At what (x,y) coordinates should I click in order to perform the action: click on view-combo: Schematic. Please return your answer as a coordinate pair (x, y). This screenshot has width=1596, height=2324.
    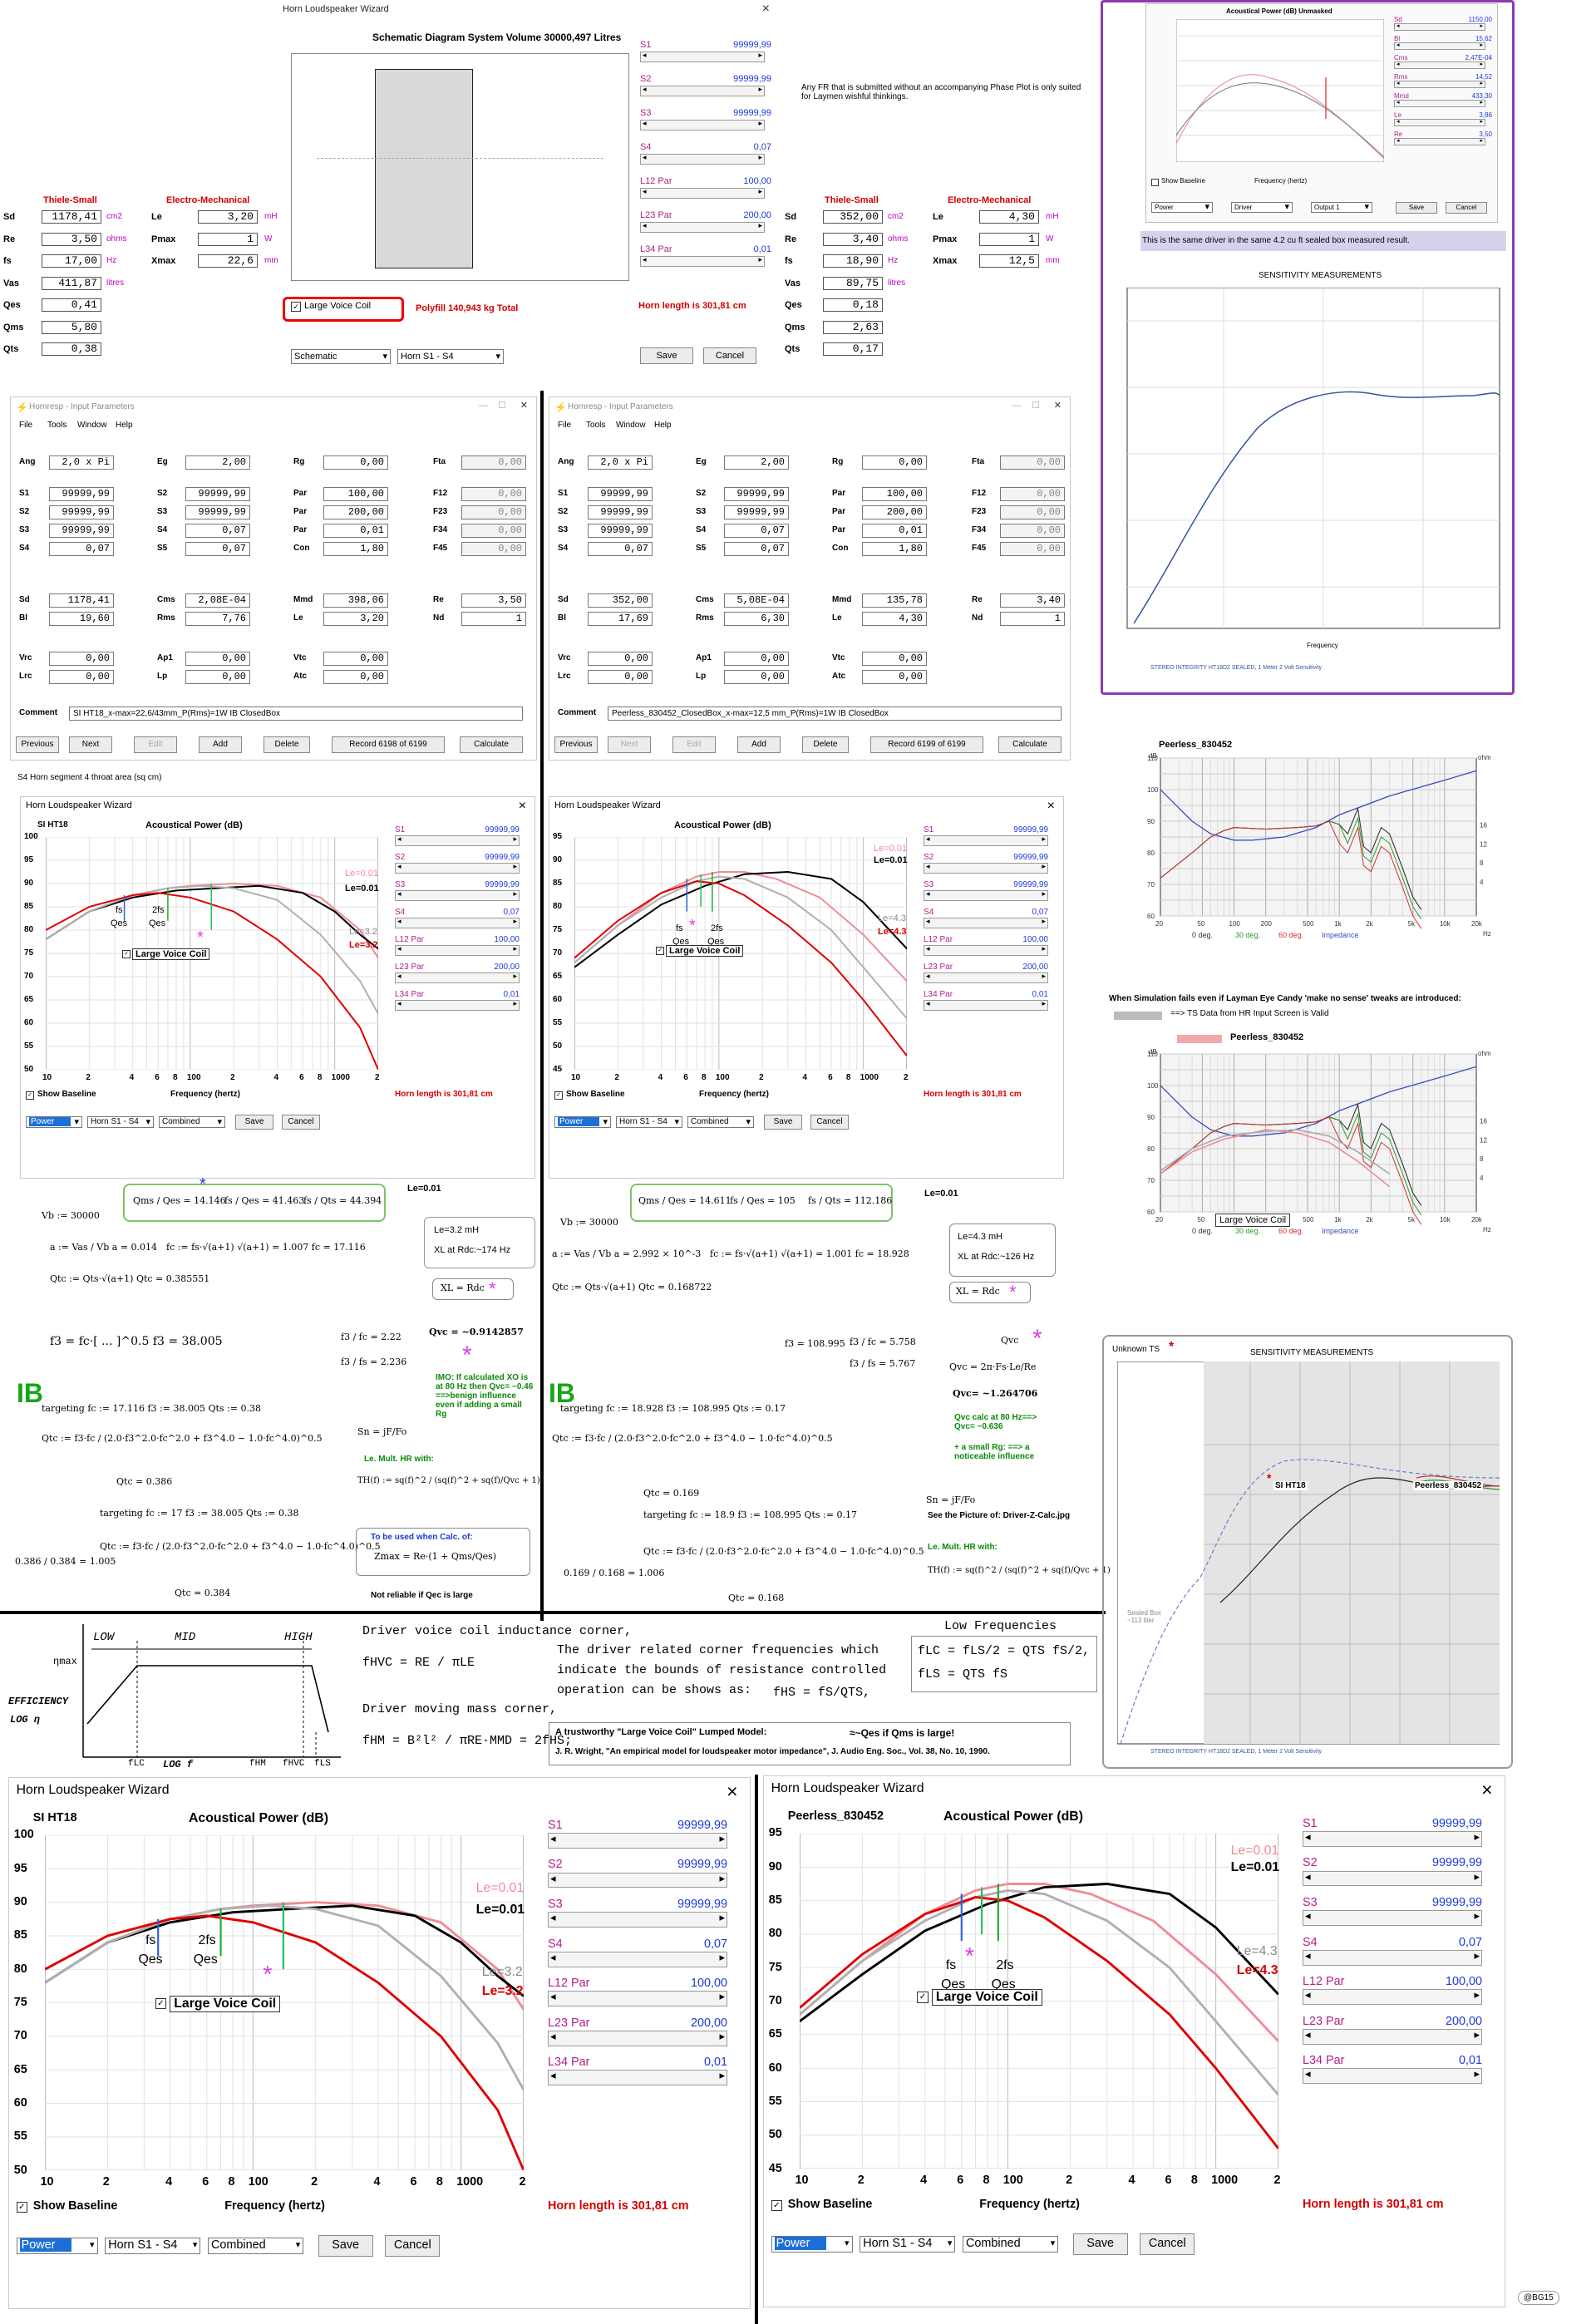
    Looking at the image, I should click on (341, 356).